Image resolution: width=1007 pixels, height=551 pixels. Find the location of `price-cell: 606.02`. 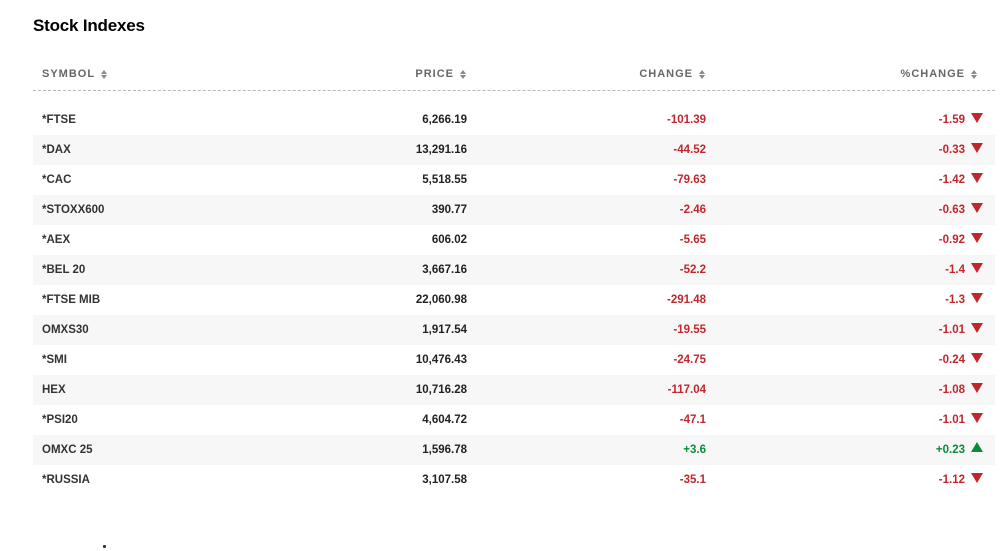

price-cell: 606.02 is located at coordinates (449, 240).